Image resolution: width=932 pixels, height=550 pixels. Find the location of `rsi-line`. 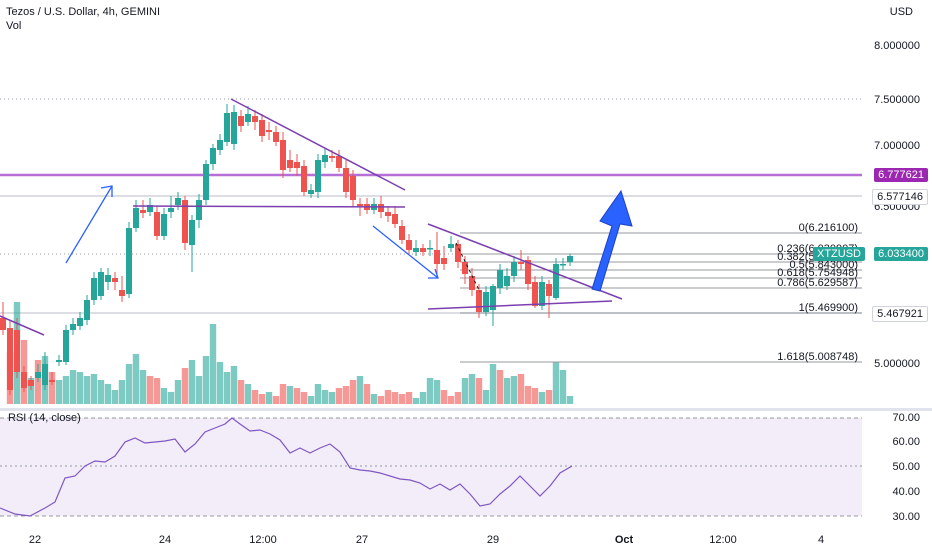

rsi-line is located at coordinates (286, 467).